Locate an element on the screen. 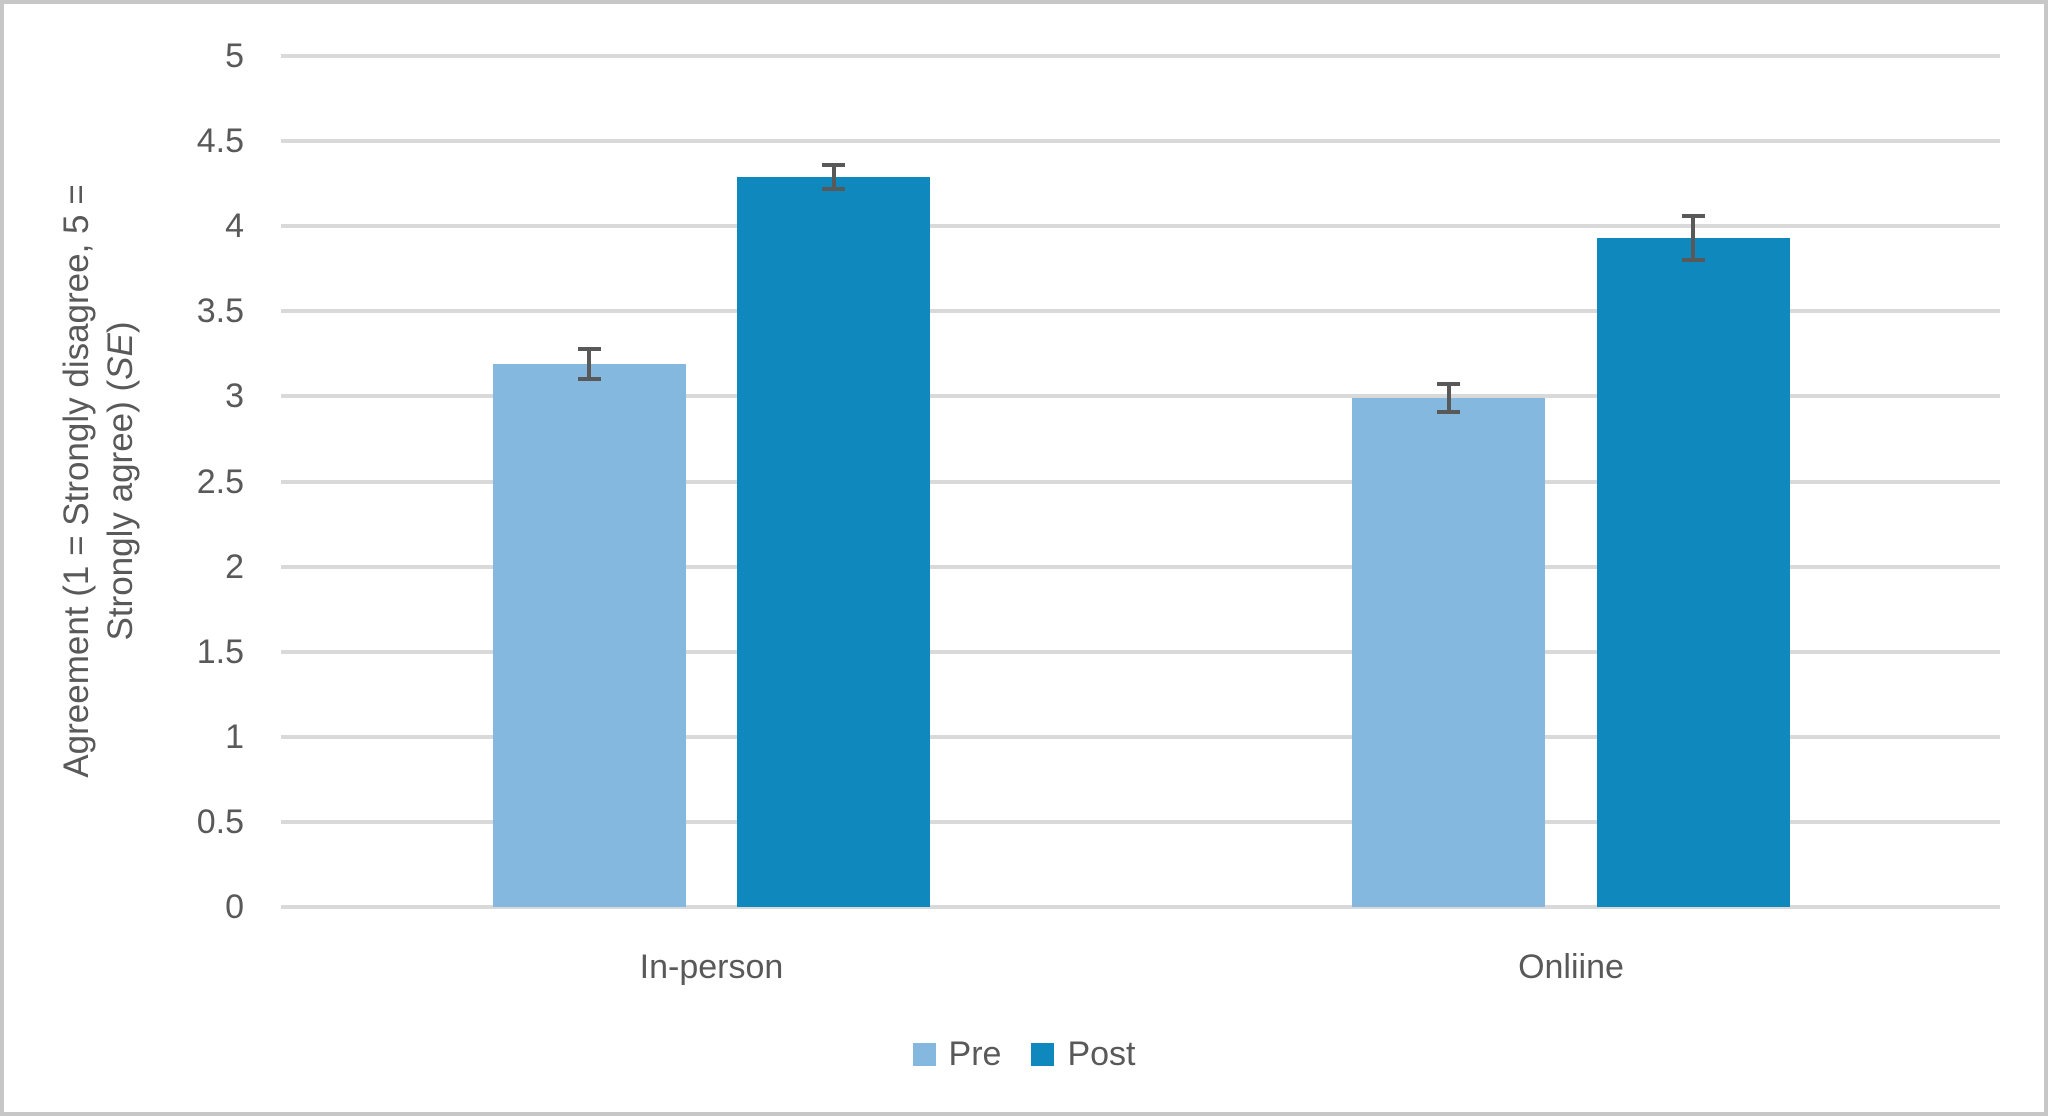 The height and width of the screenshot is (1116, 2048). error-bar-cap-top-in-person-post is located at coordinates (834, 164).